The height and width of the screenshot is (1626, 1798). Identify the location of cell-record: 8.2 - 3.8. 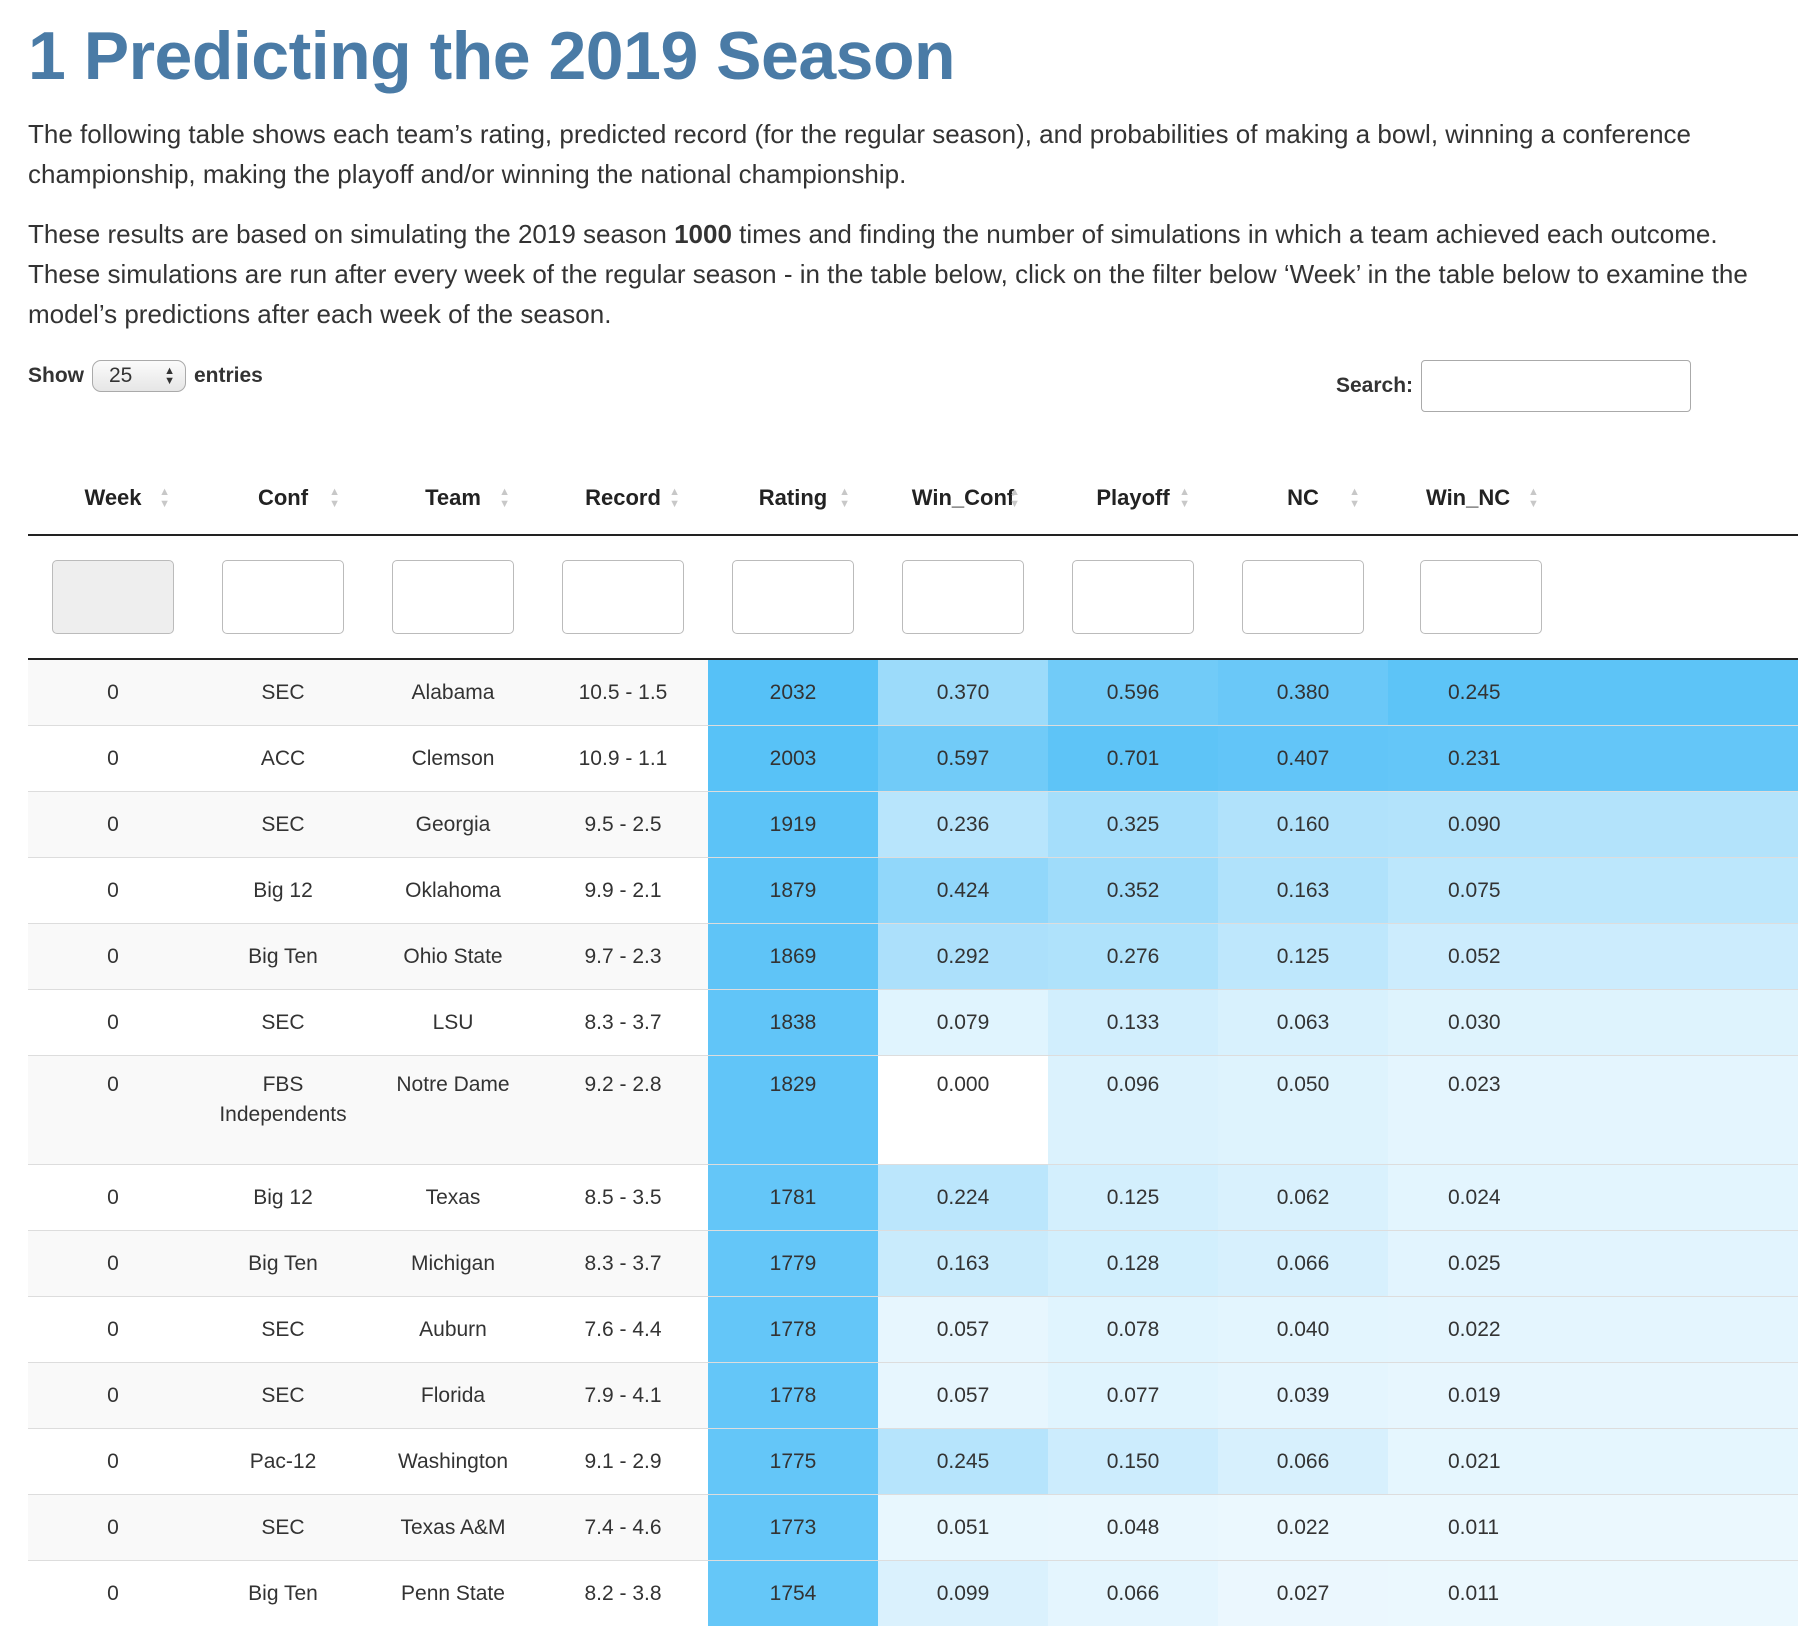
(623, 1593).